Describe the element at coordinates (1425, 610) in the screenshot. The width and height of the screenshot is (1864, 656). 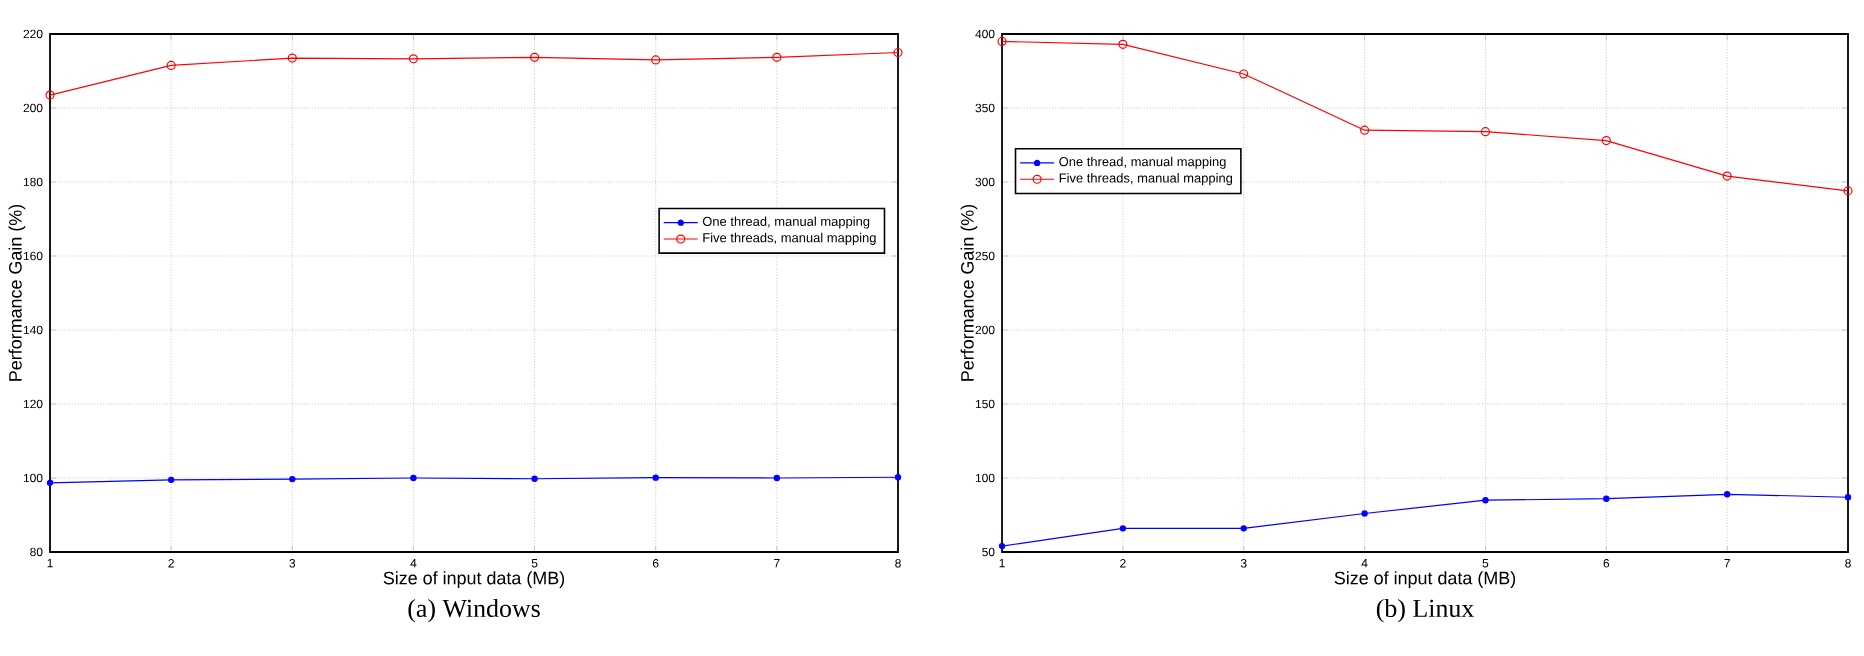
I see `text: (b) Linux` at that location.